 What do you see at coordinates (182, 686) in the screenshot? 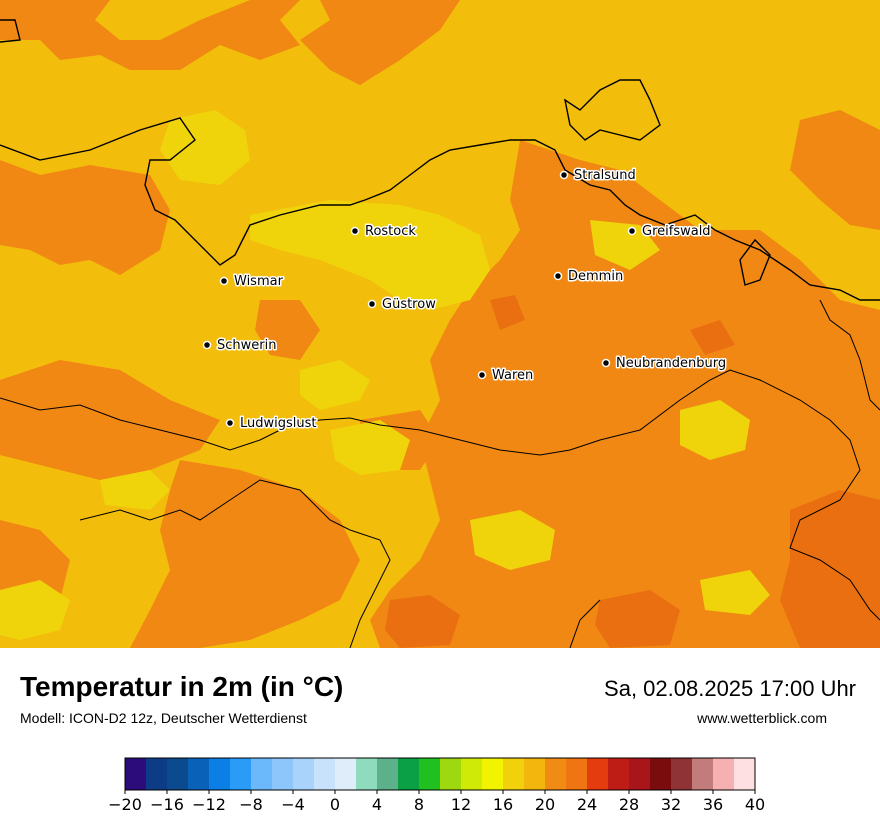
I see `map-title: Temperatur in 2m (in °C)` at bounding box center [182, 686].